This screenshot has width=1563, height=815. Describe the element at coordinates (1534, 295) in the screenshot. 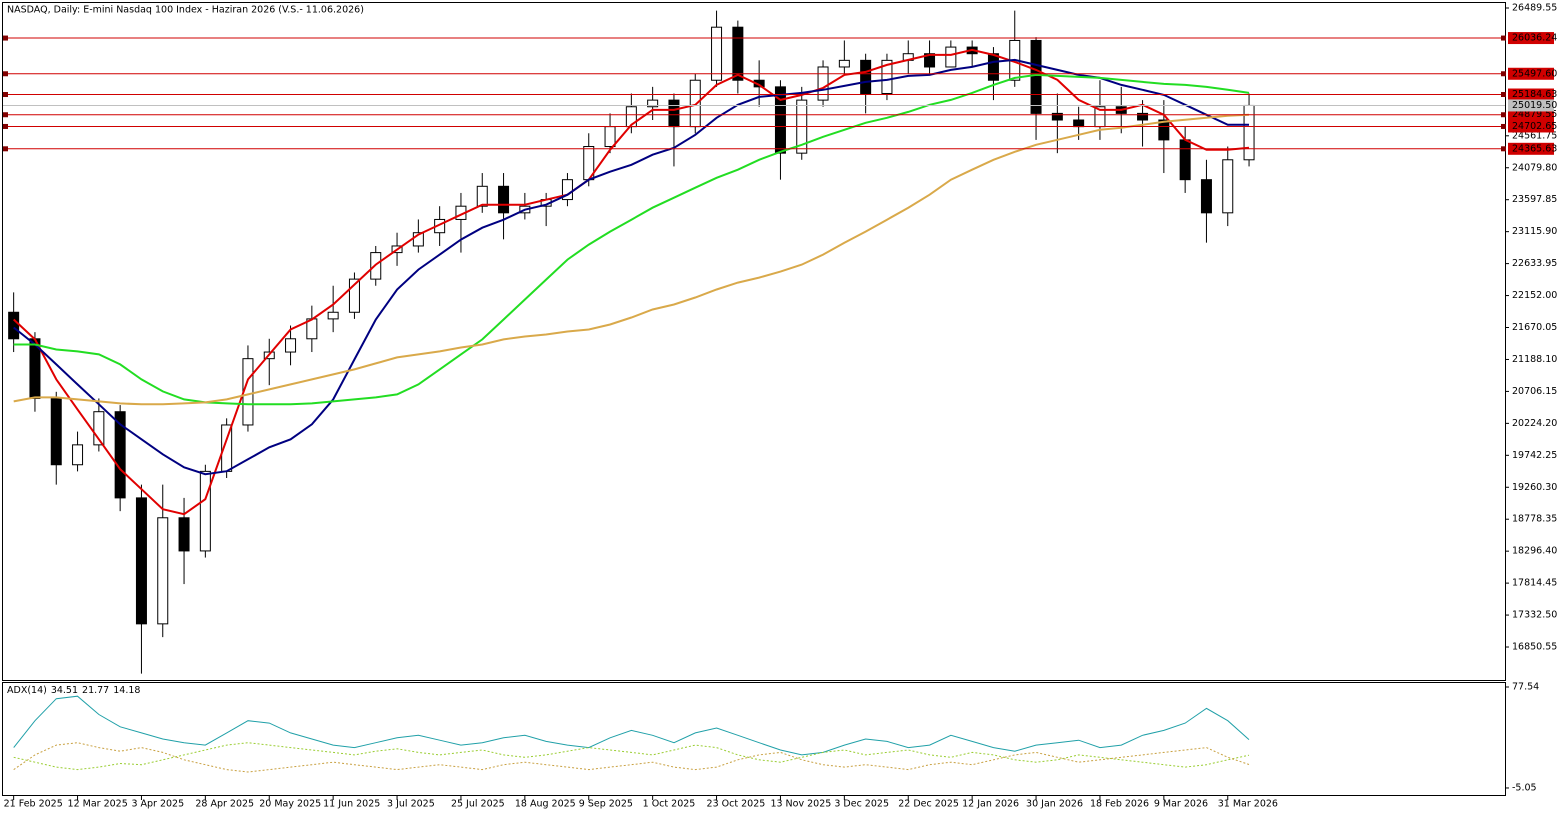

I see `y-tick-label: 22152.00` at that location.